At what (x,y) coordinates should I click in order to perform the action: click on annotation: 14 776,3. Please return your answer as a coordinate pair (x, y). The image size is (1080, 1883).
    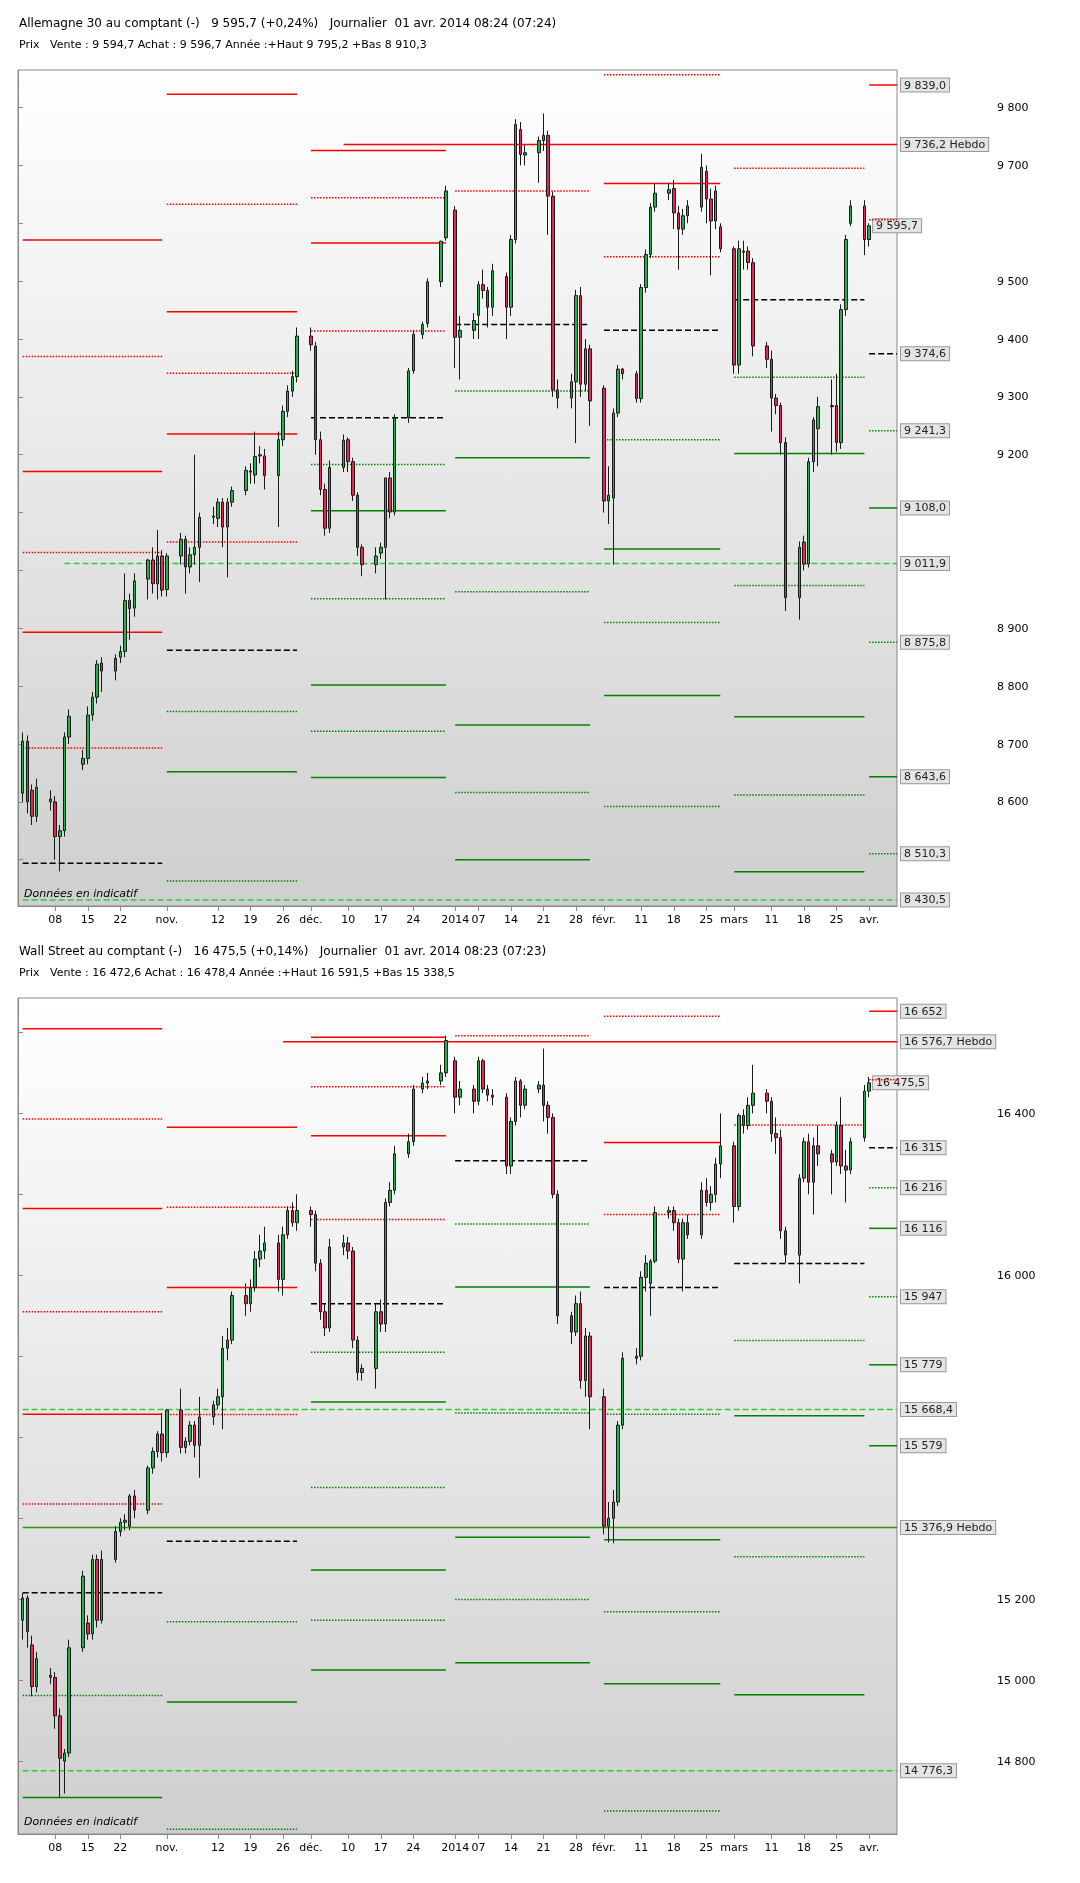
    Looking at the image, I should click on (928, 1771).